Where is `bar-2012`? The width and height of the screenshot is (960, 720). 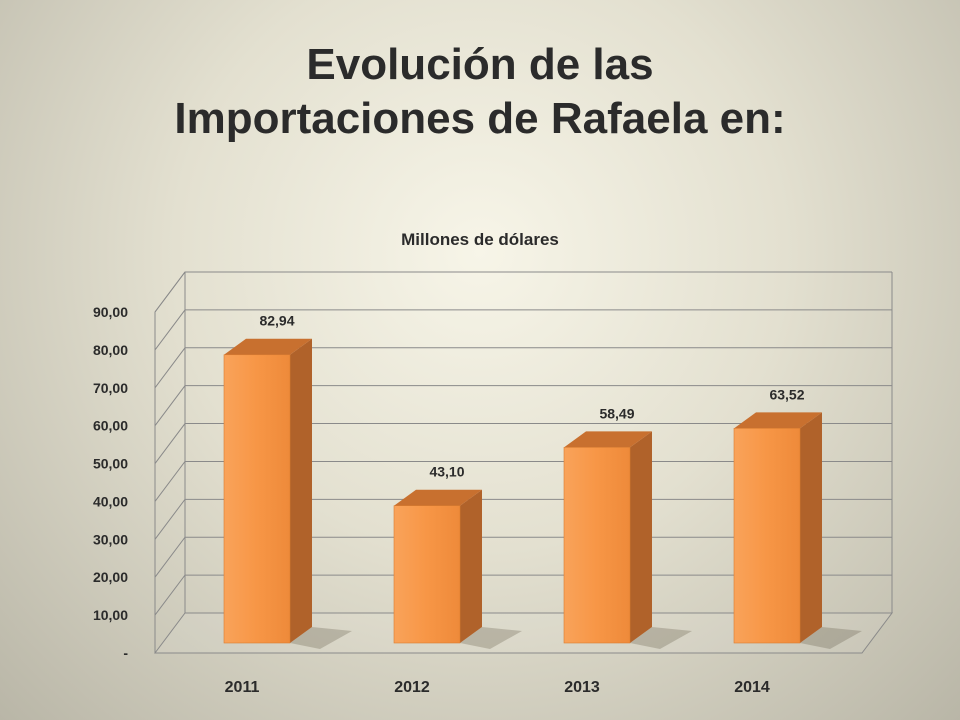
bar-2012 is located at coordinates (457, 569).